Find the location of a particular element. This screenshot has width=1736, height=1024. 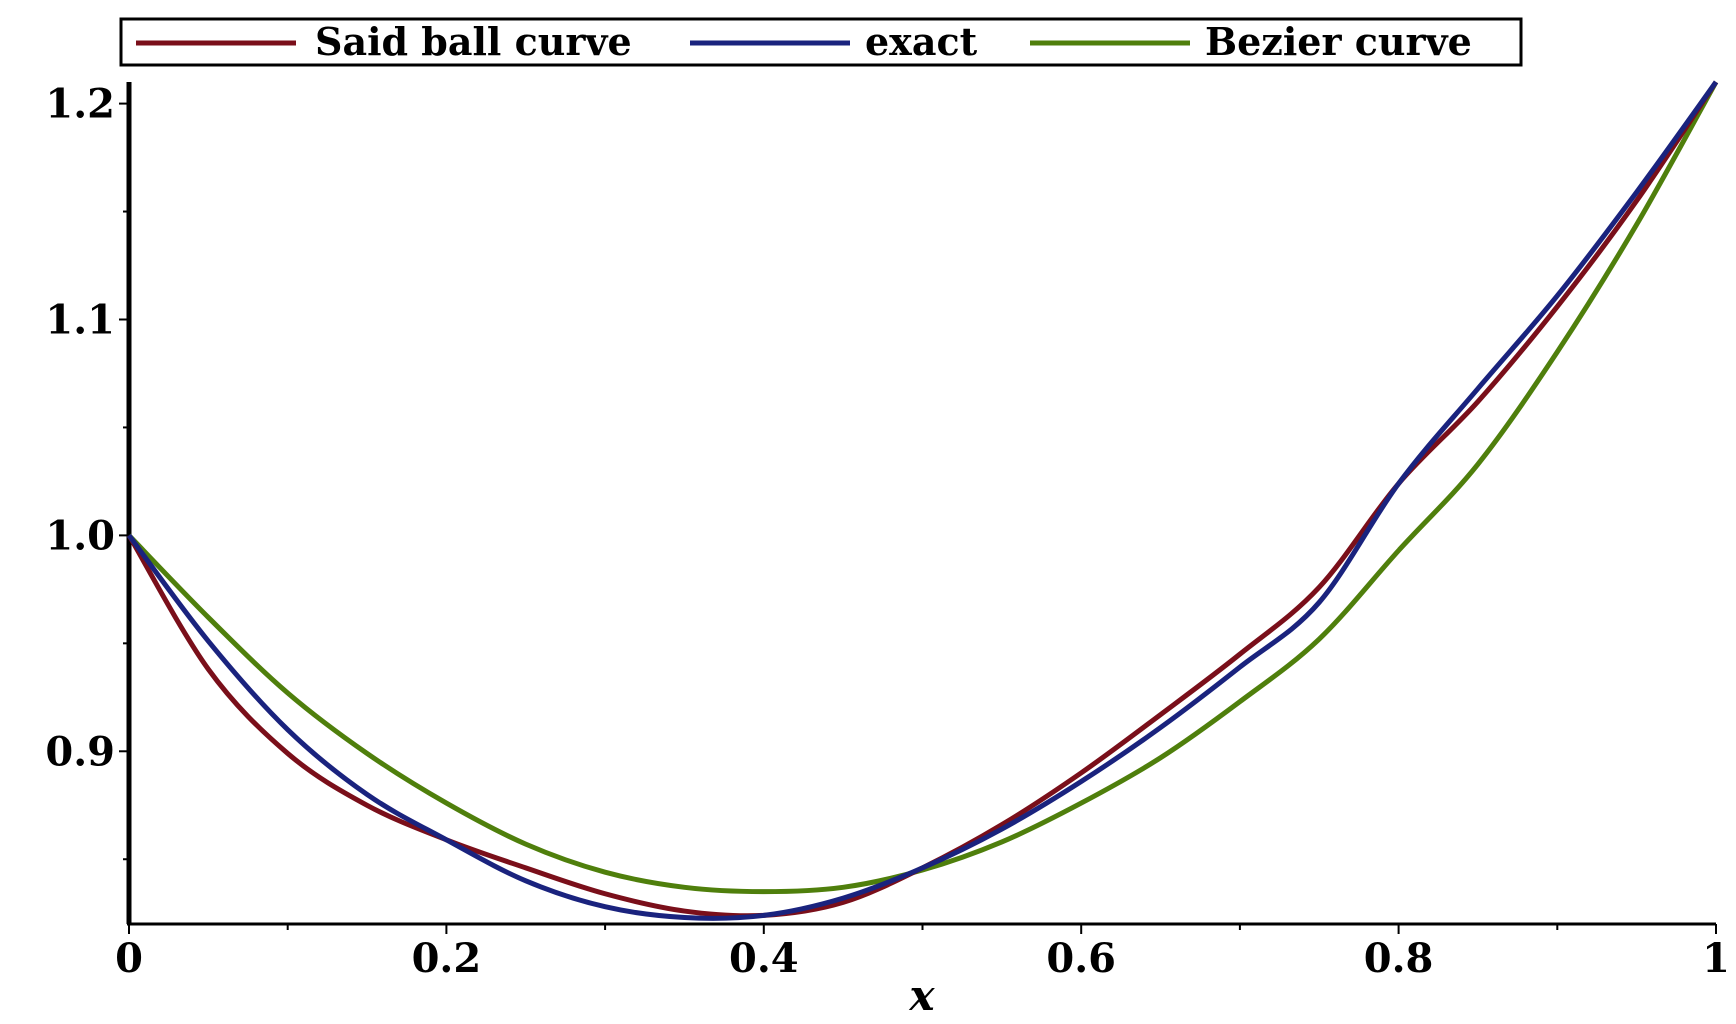

x-axis-title: x is located at coordinates (921, 995).